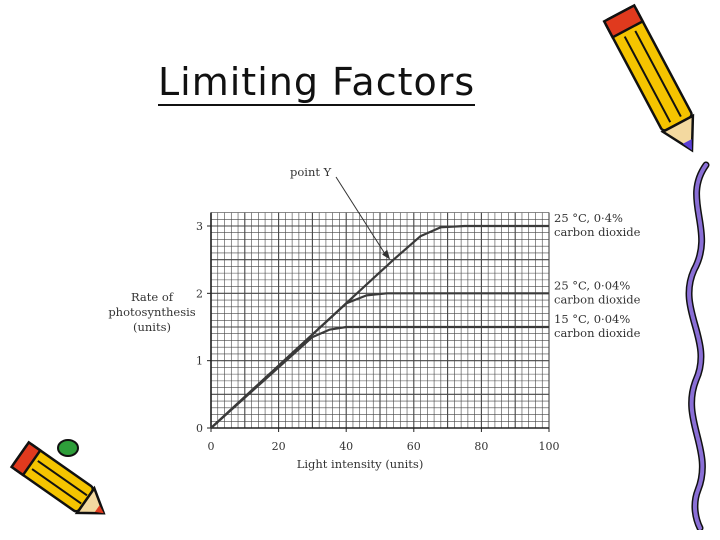 The image size is (720, 540). I want to click on squiggle-icon, so click(697, 345).